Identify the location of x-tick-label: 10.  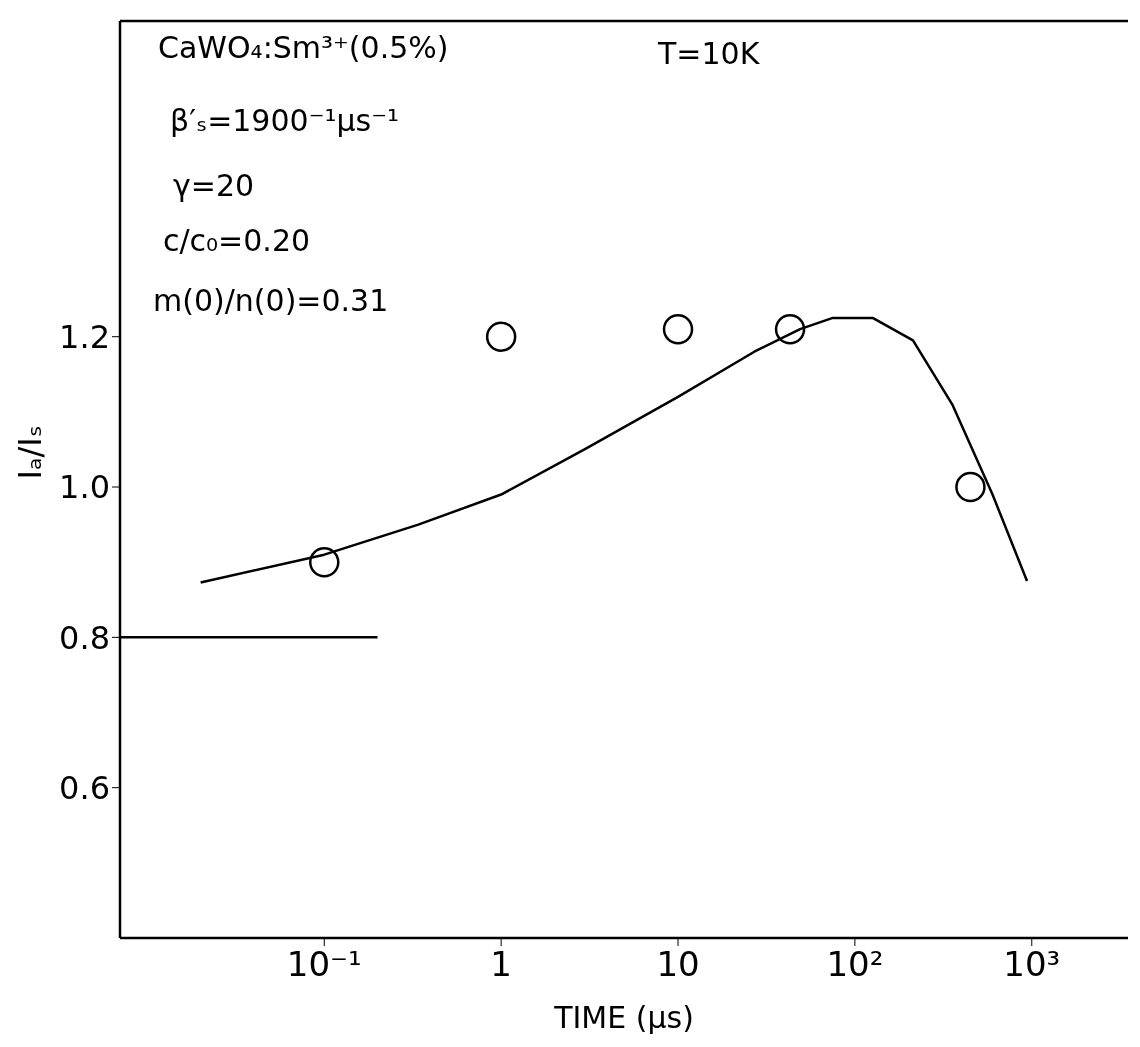
(678, 964).